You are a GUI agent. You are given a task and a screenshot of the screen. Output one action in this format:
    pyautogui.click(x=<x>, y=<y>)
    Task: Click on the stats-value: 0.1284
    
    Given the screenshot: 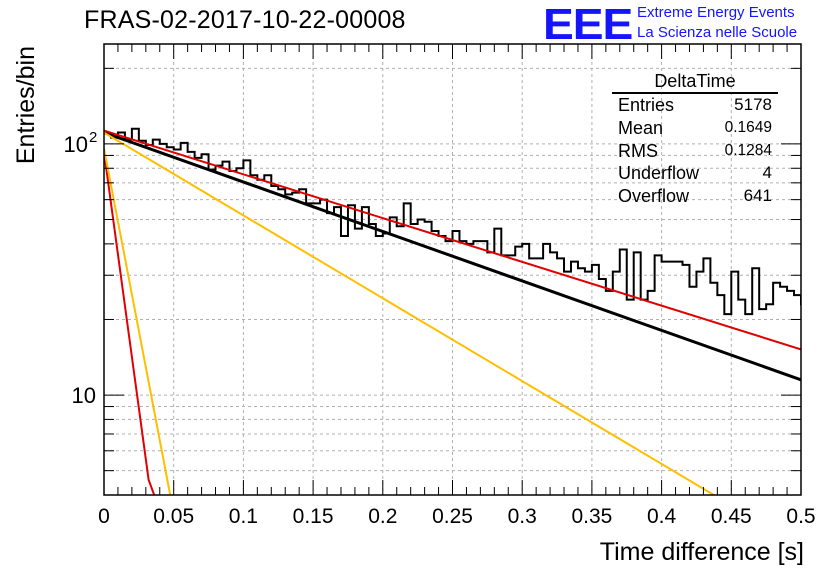 What is the action you would take?
    pyautogui.click(x=748, y=150)
    